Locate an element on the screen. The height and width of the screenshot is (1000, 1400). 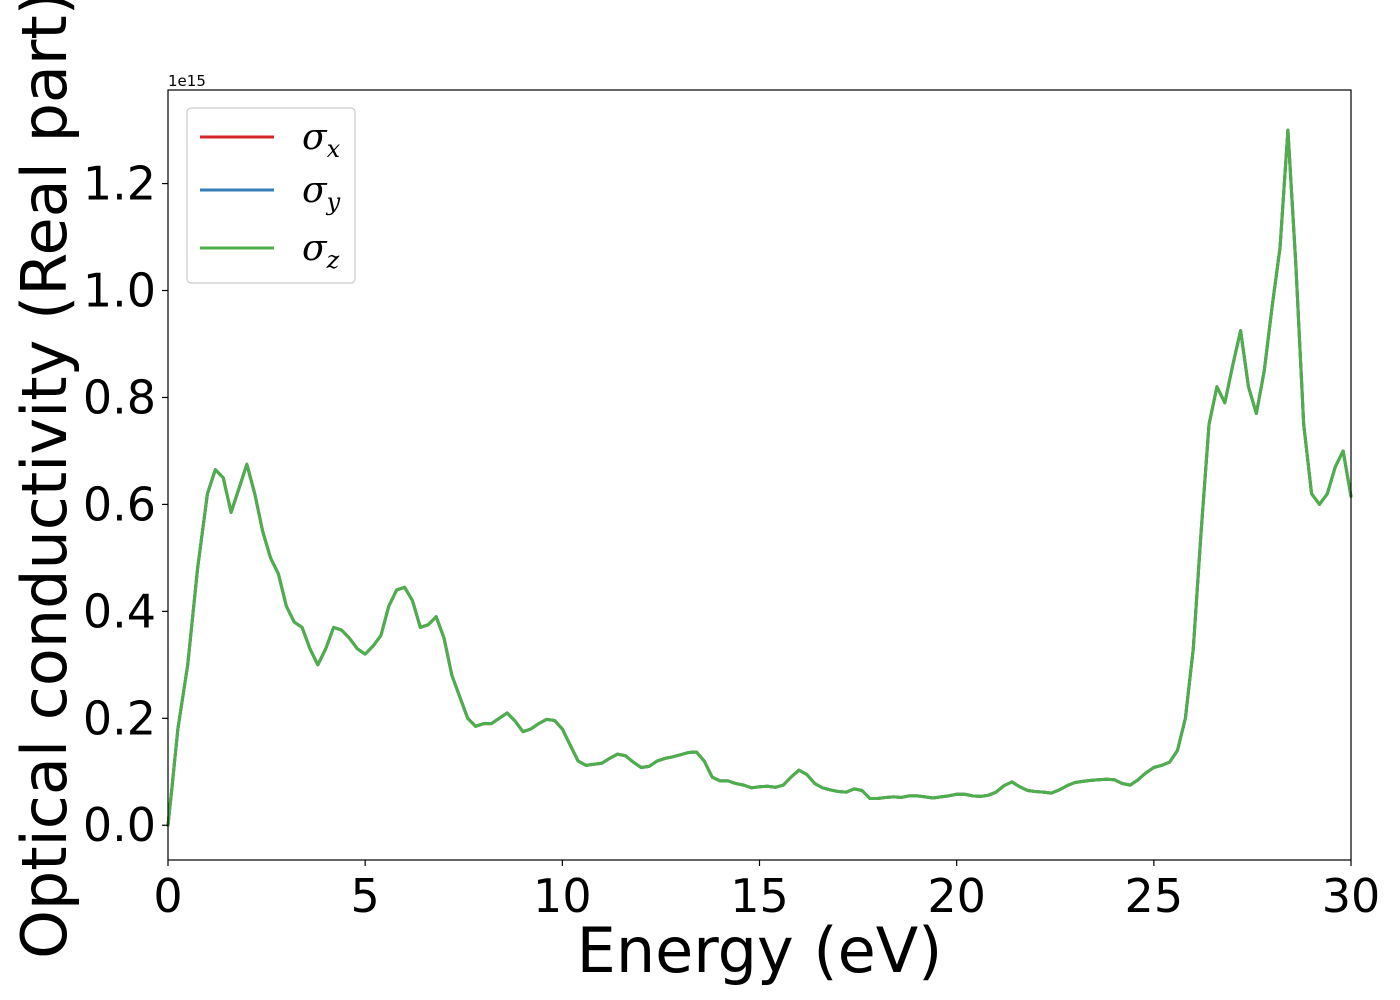
x-tick-label: 20 is located at coordinates (956, 896).